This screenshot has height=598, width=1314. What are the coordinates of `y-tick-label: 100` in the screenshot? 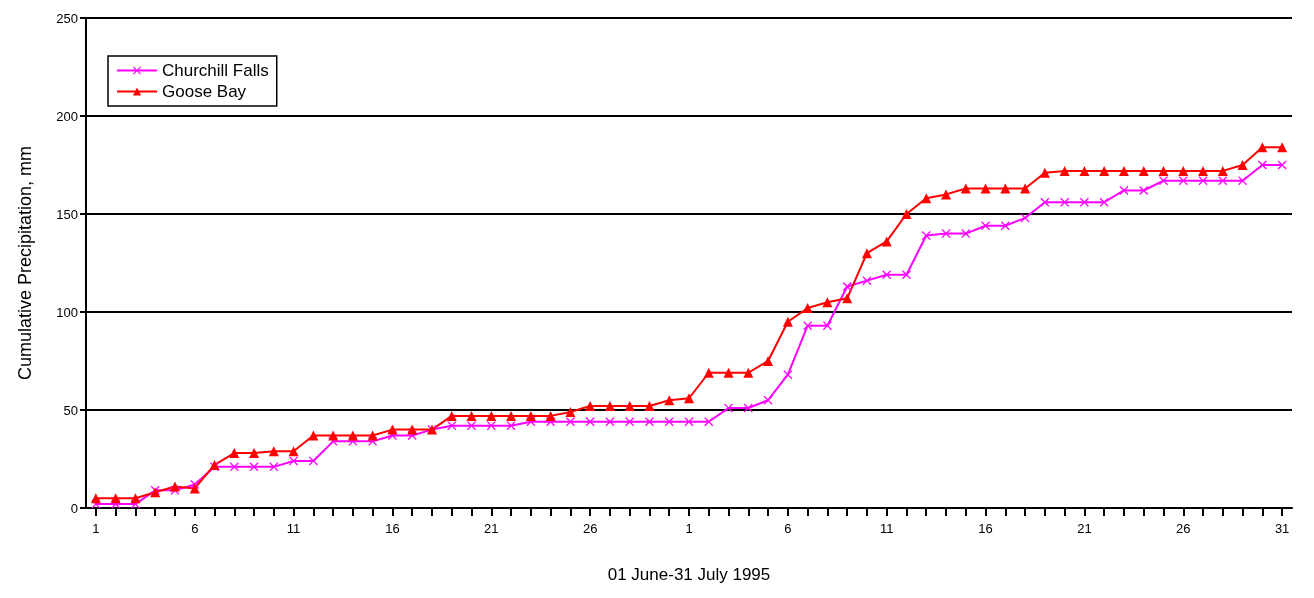 It's located at (67, 312).